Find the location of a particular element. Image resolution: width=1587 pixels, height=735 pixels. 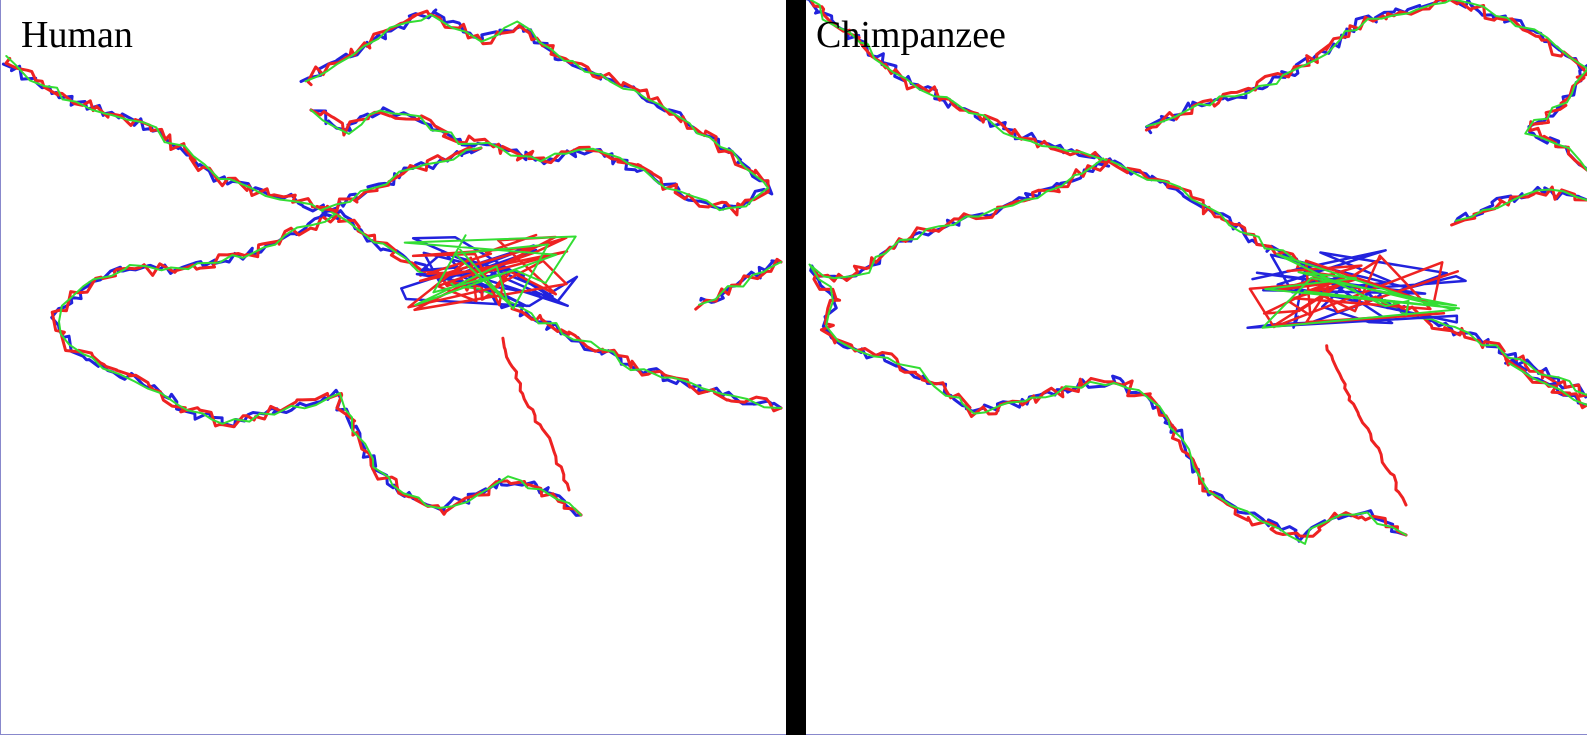

panel-divider is located at coordinates (796, 367).